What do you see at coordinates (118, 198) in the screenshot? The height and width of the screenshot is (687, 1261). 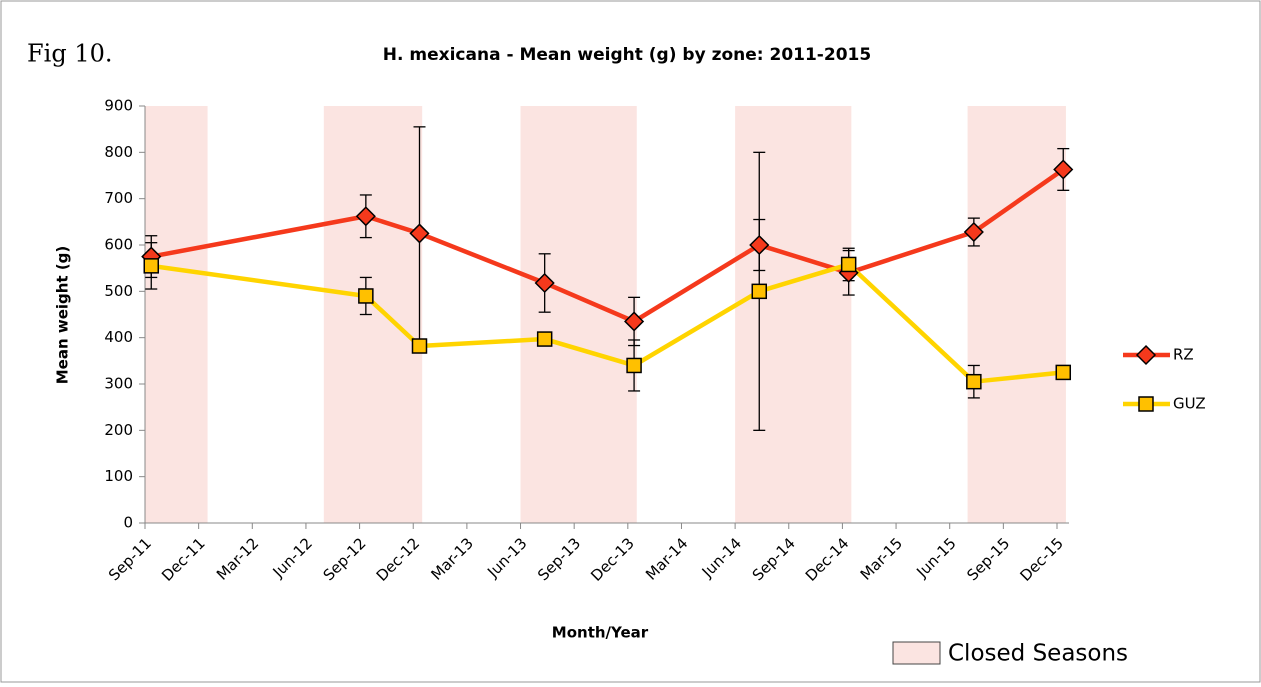 I see `y-tick-label: 700` at bounding box center [118, 198].